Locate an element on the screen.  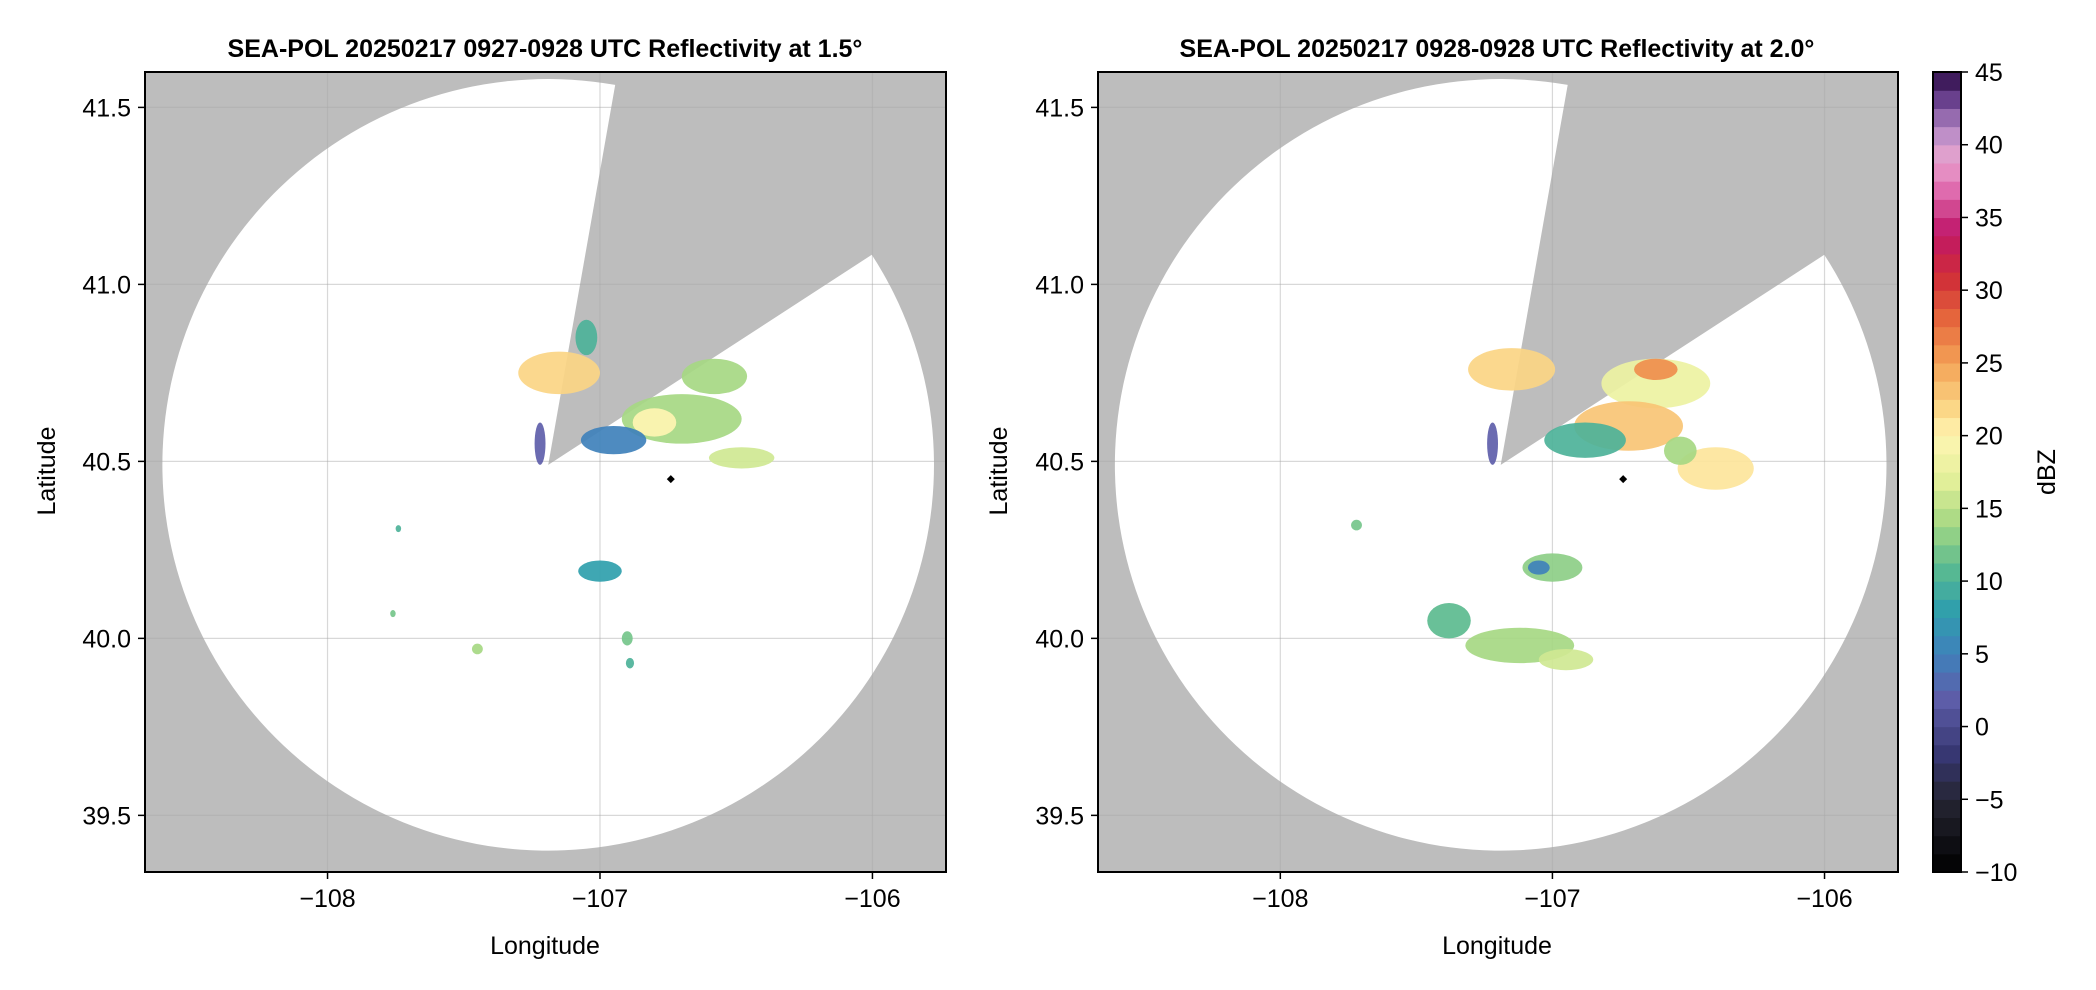
colorbar: −10 −5 0 5 10 15 20 25 30 35 40 45 dBZ is located at coordinates (1996, 473).